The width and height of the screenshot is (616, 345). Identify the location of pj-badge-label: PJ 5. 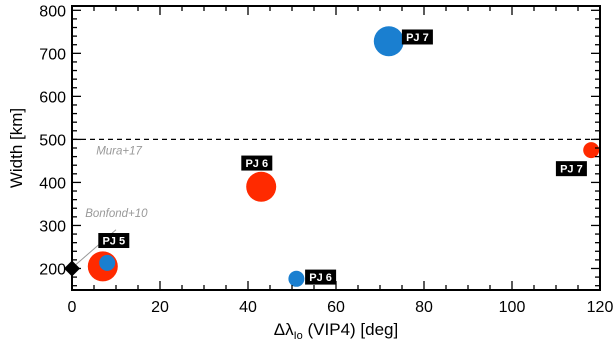
(113, 242).